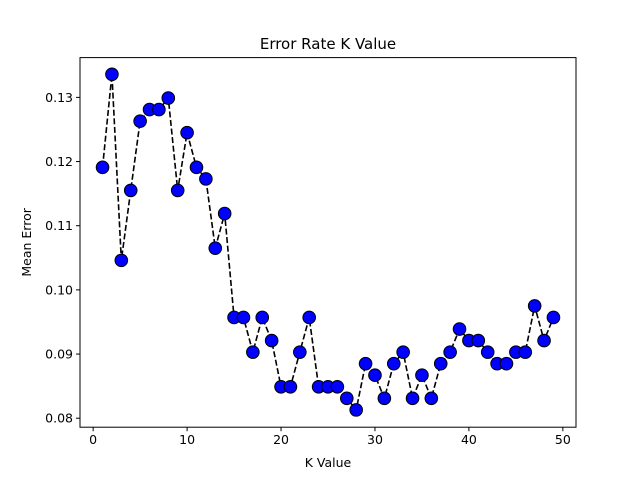 Image resolution: width=640 pixels, height=480 pixels. I want to click on x-axis-label: K Value, so click(328, 462).